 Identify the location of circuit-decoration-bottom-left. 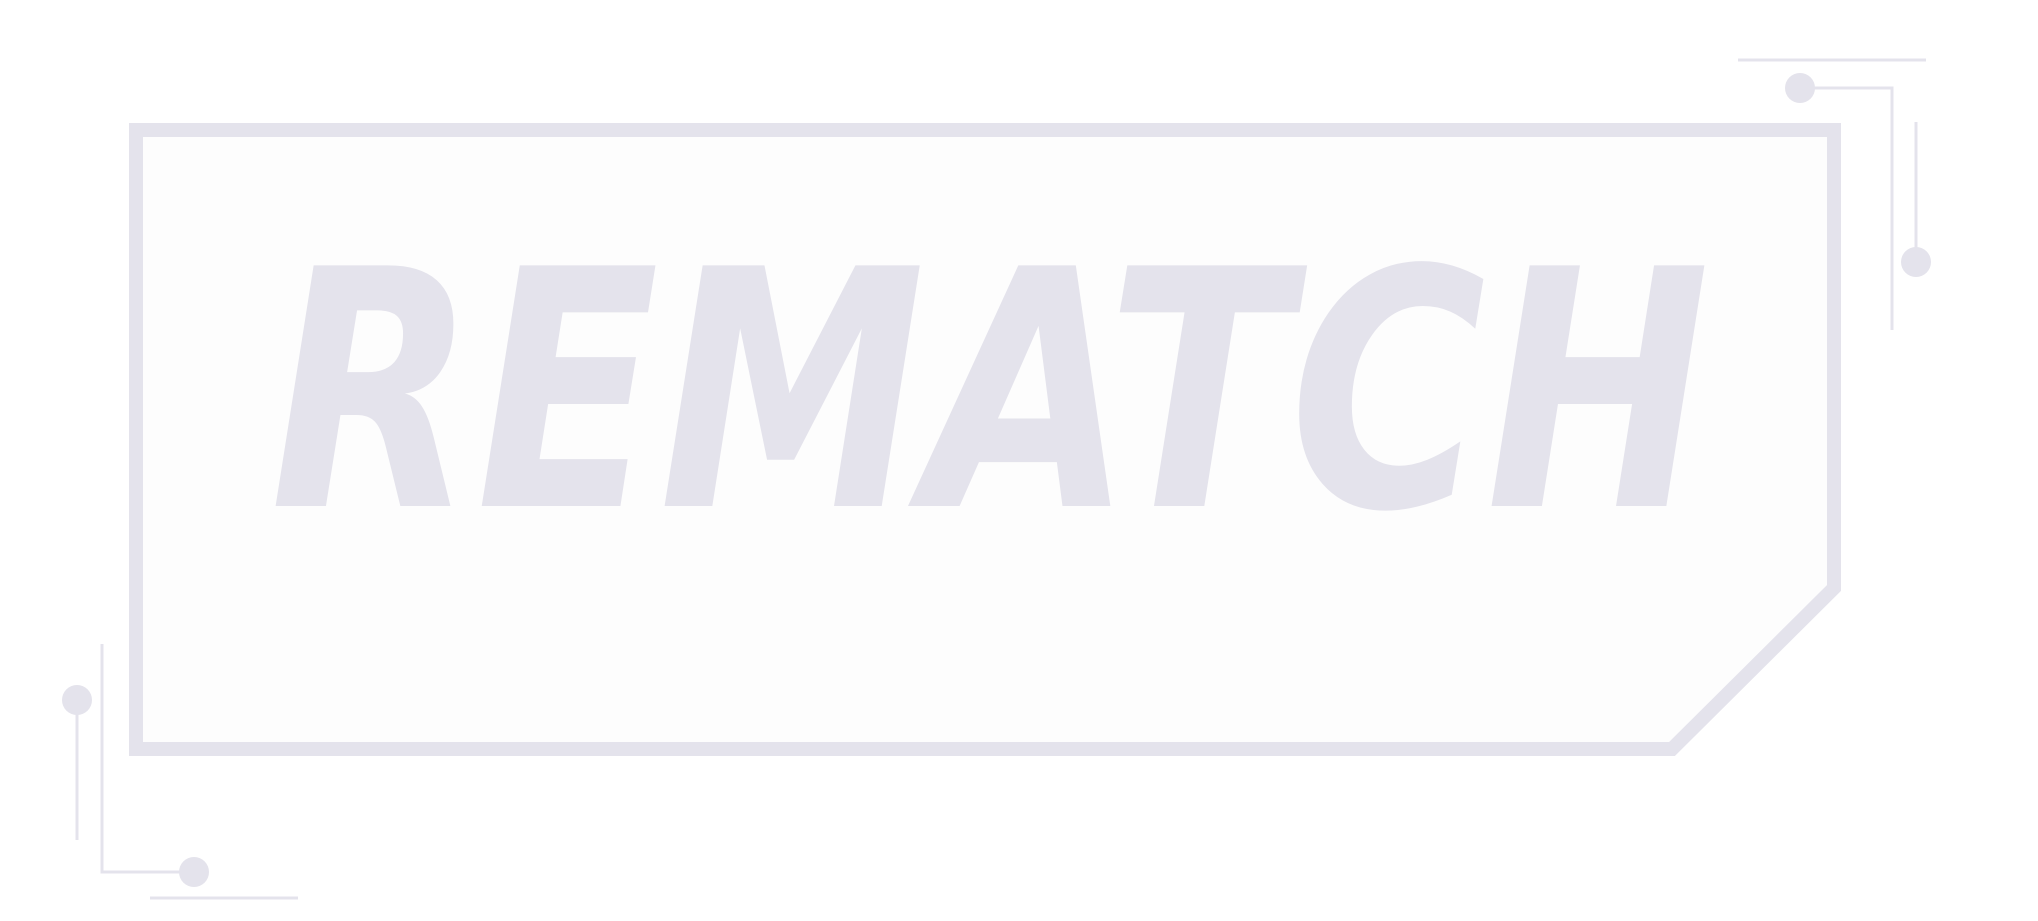
(186, 772).